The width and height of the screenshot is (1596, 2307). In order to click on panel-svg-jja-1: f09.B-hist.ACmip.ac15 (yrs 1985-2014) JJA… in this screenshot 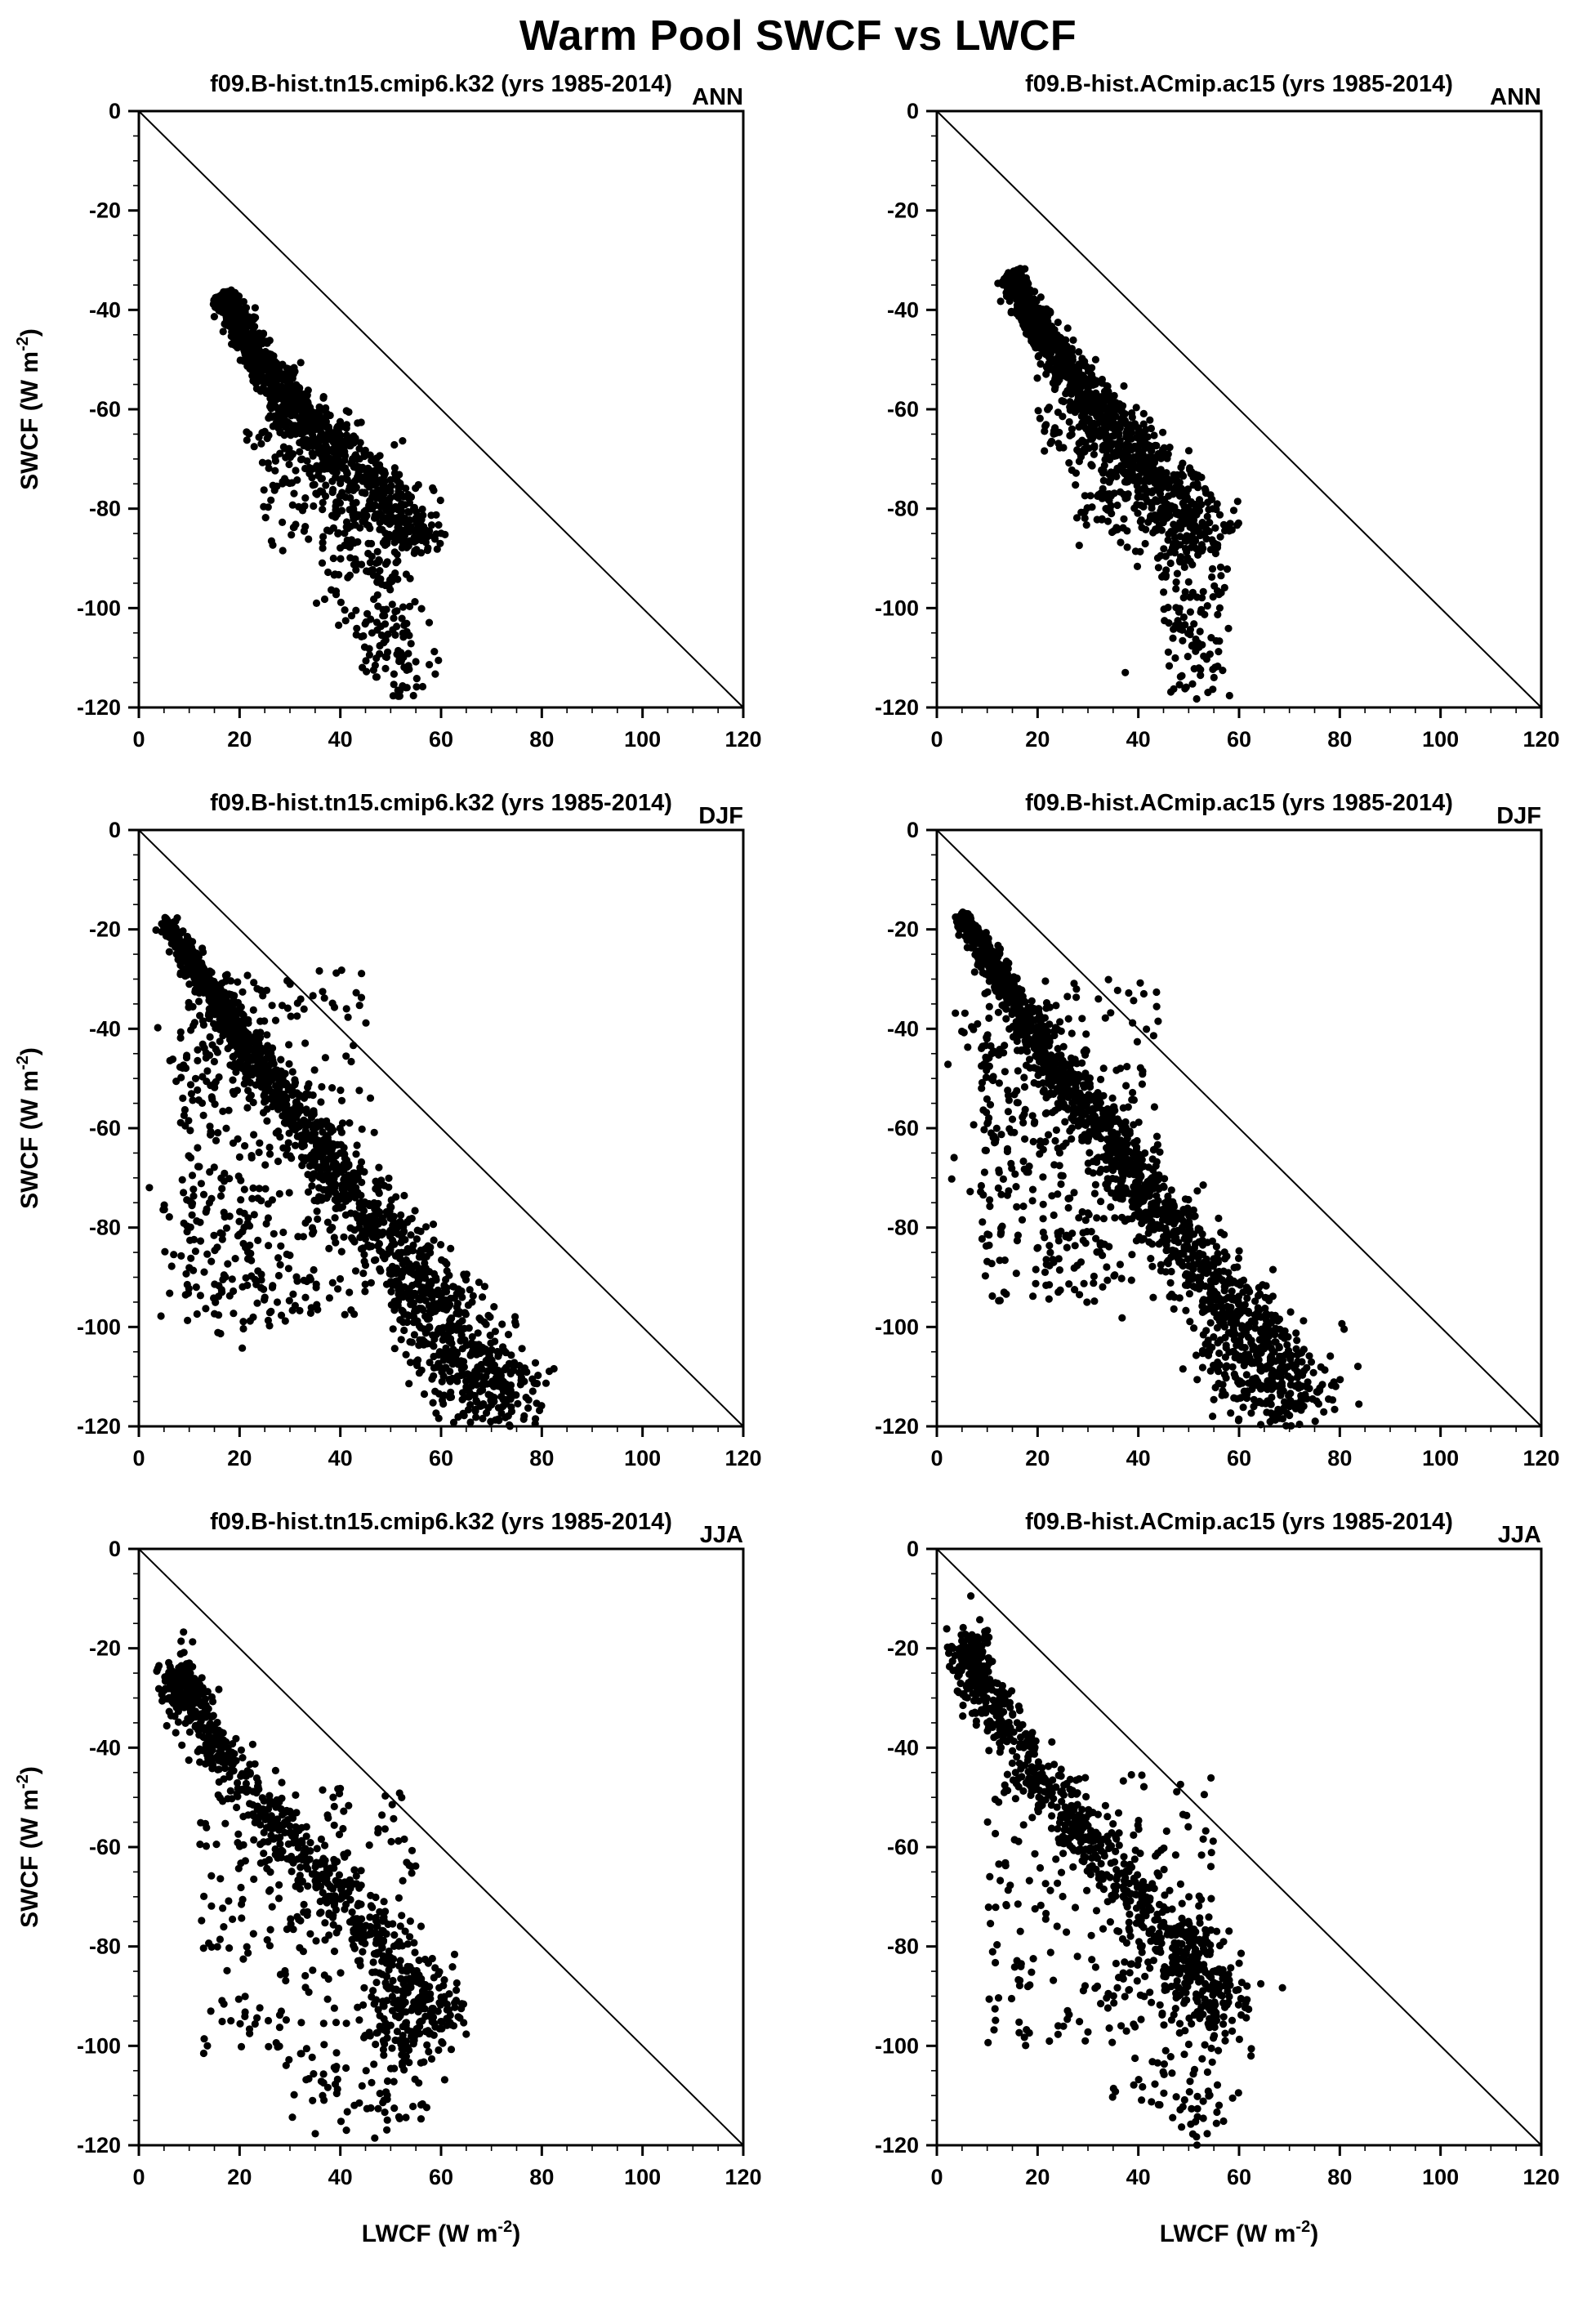, I will do `click(1217, 1878)`.